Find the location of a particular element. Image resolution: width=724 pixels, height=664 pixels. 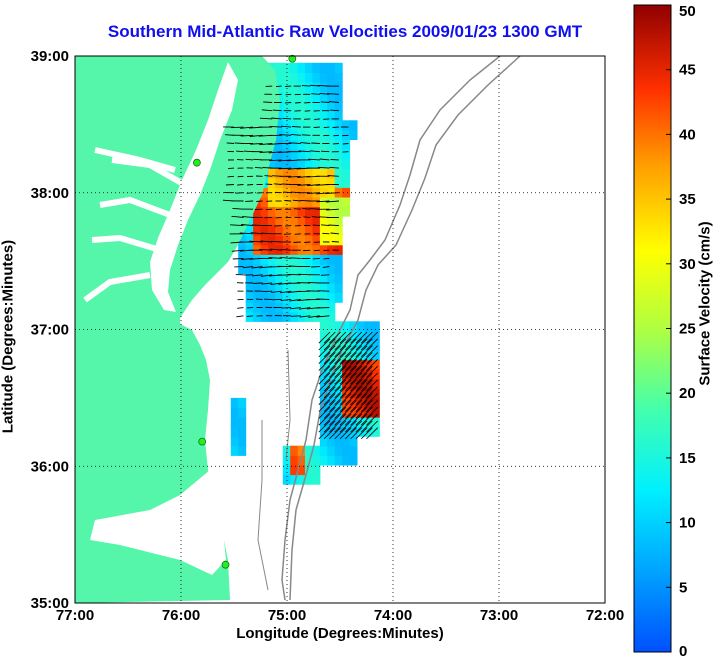

x-axis-label: Longitude (Degrees:Minutes) is located at coordinates (340, 633).